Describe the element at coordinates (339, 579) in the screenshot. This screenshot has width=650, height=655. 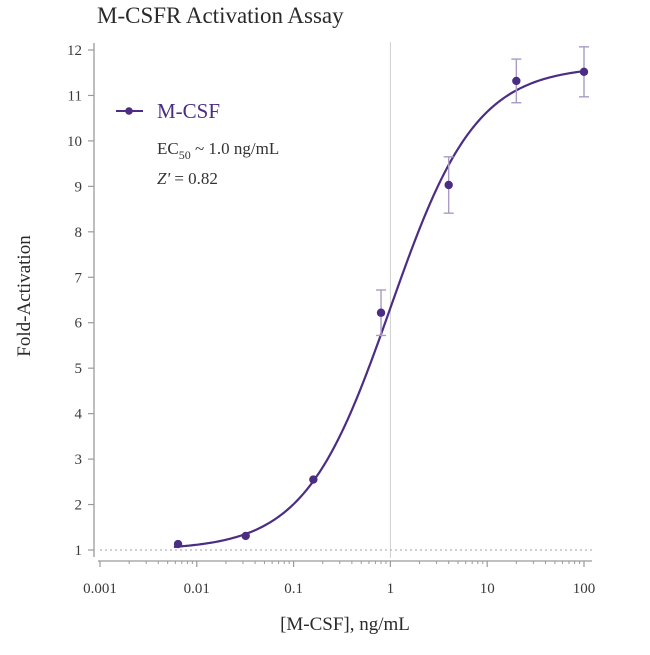
I see `x-axis-ticks: 0.001 0.01 0.1 1 10 100` at that location.